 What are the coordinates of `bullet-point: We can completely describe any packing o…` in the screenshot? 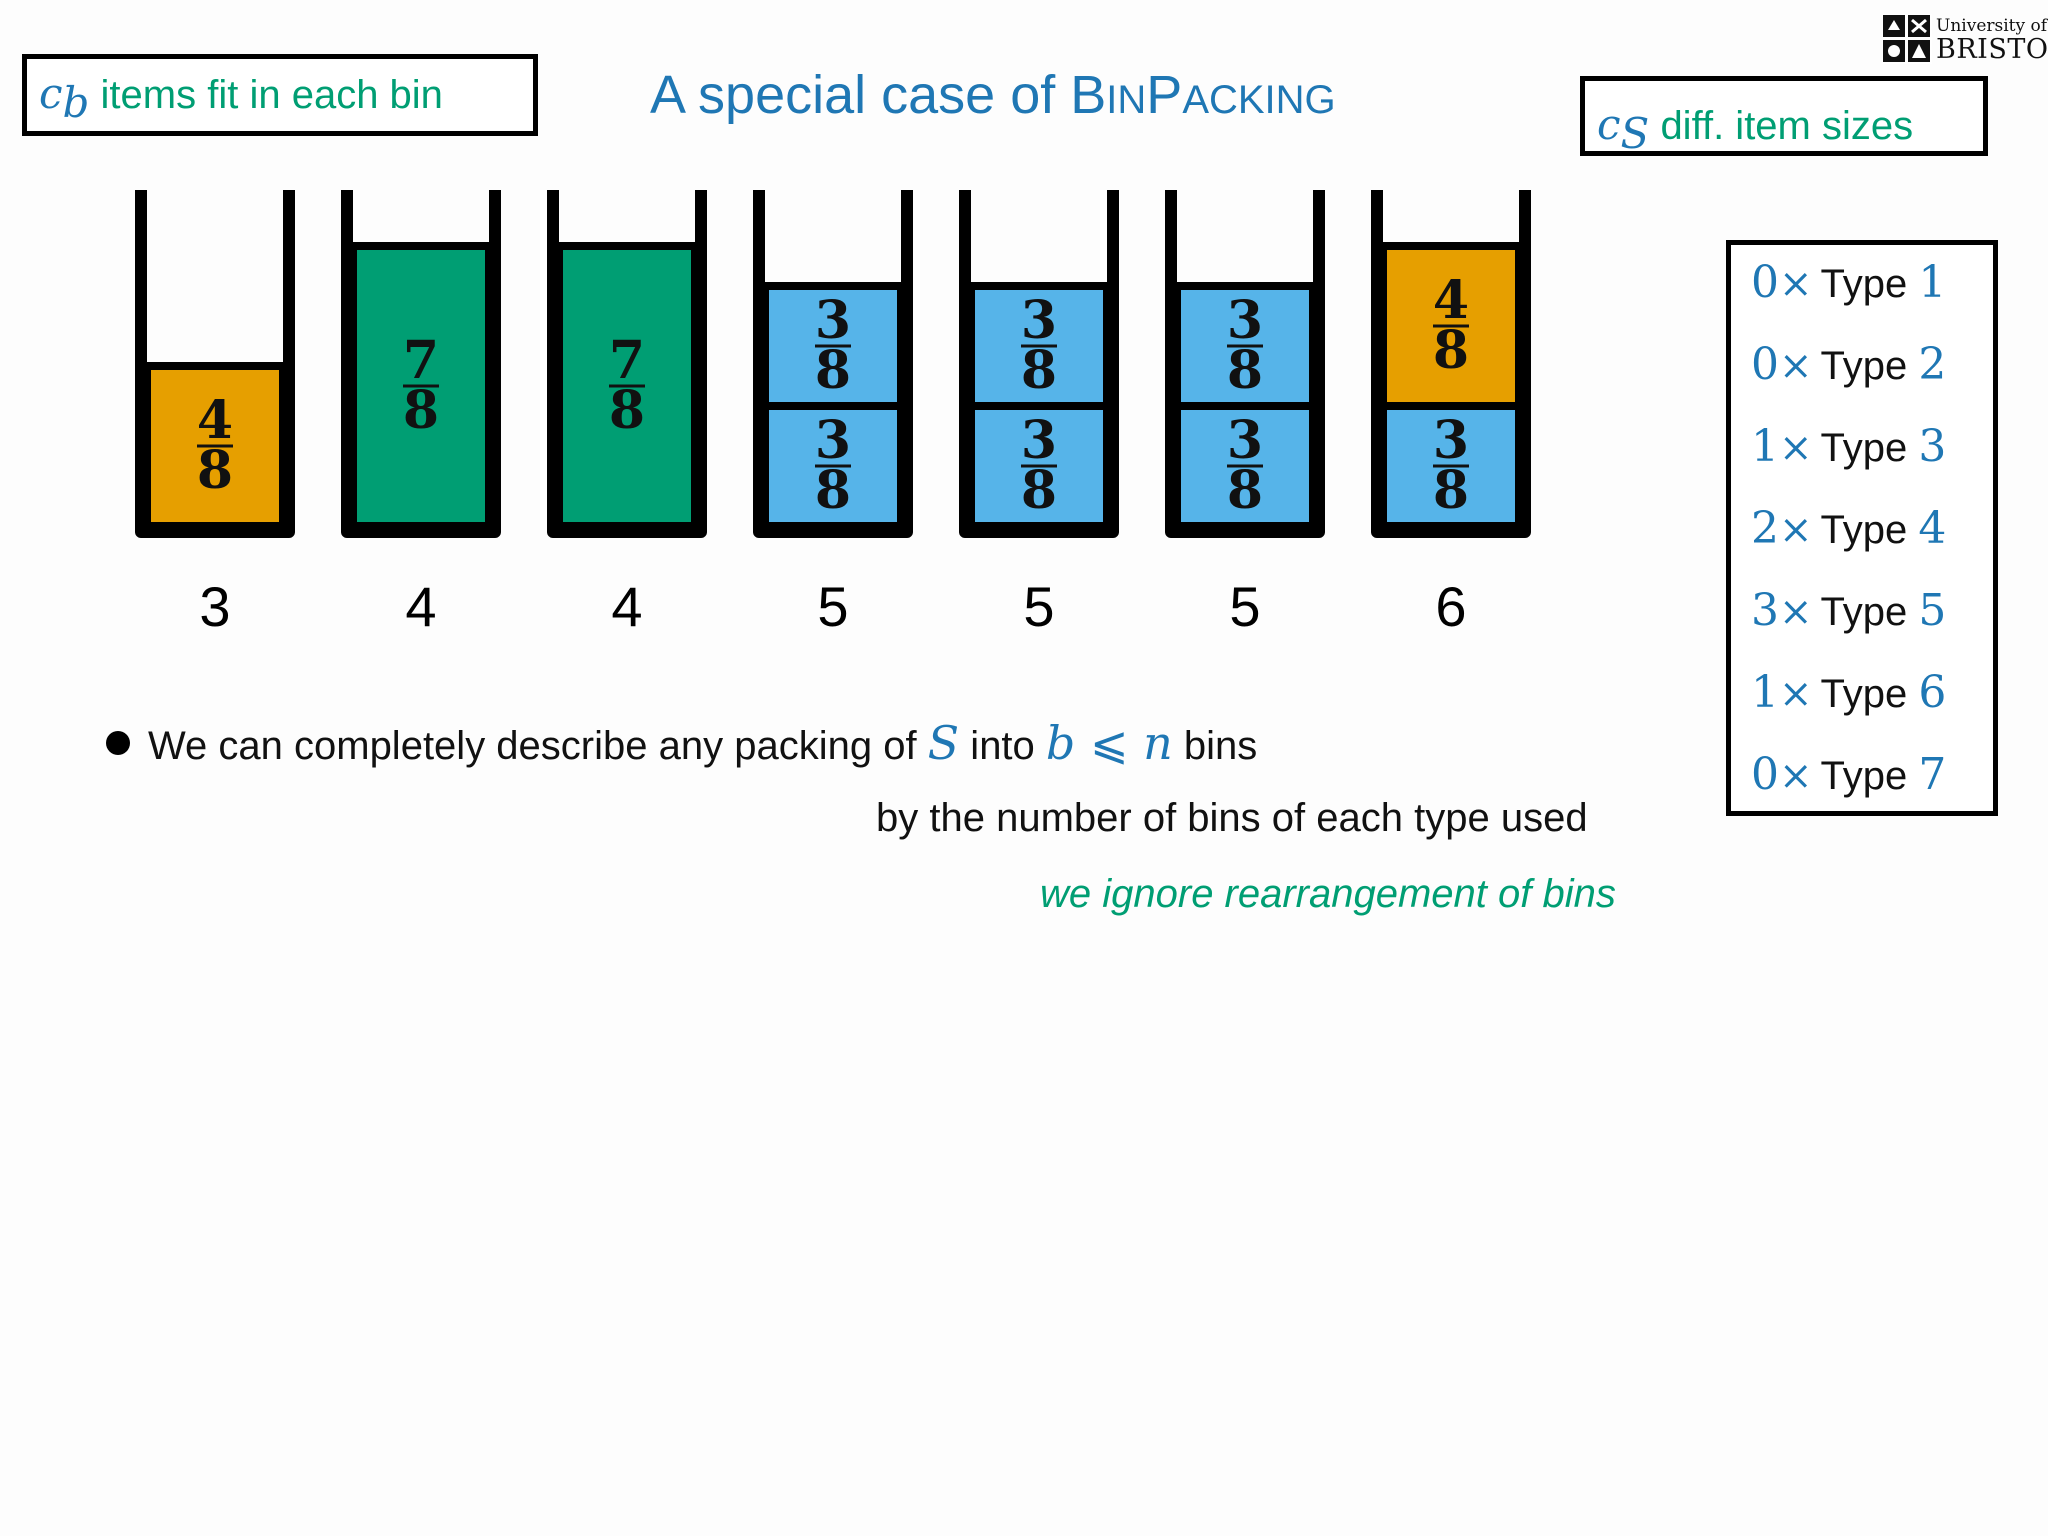 It's located at (681, 743).